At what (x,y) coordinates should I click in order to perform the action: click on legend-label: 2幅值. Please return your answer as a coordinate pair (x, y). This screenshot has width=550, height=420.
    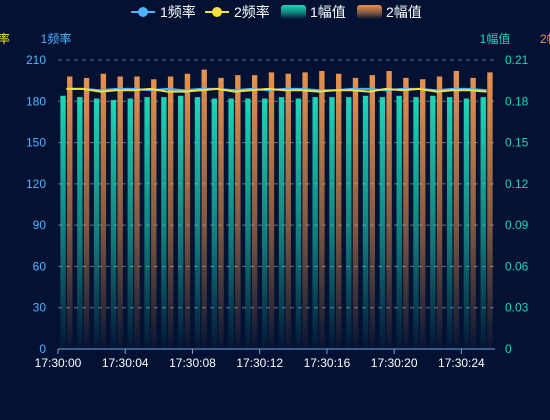
    Looking at the image, I should click on (404, 12).